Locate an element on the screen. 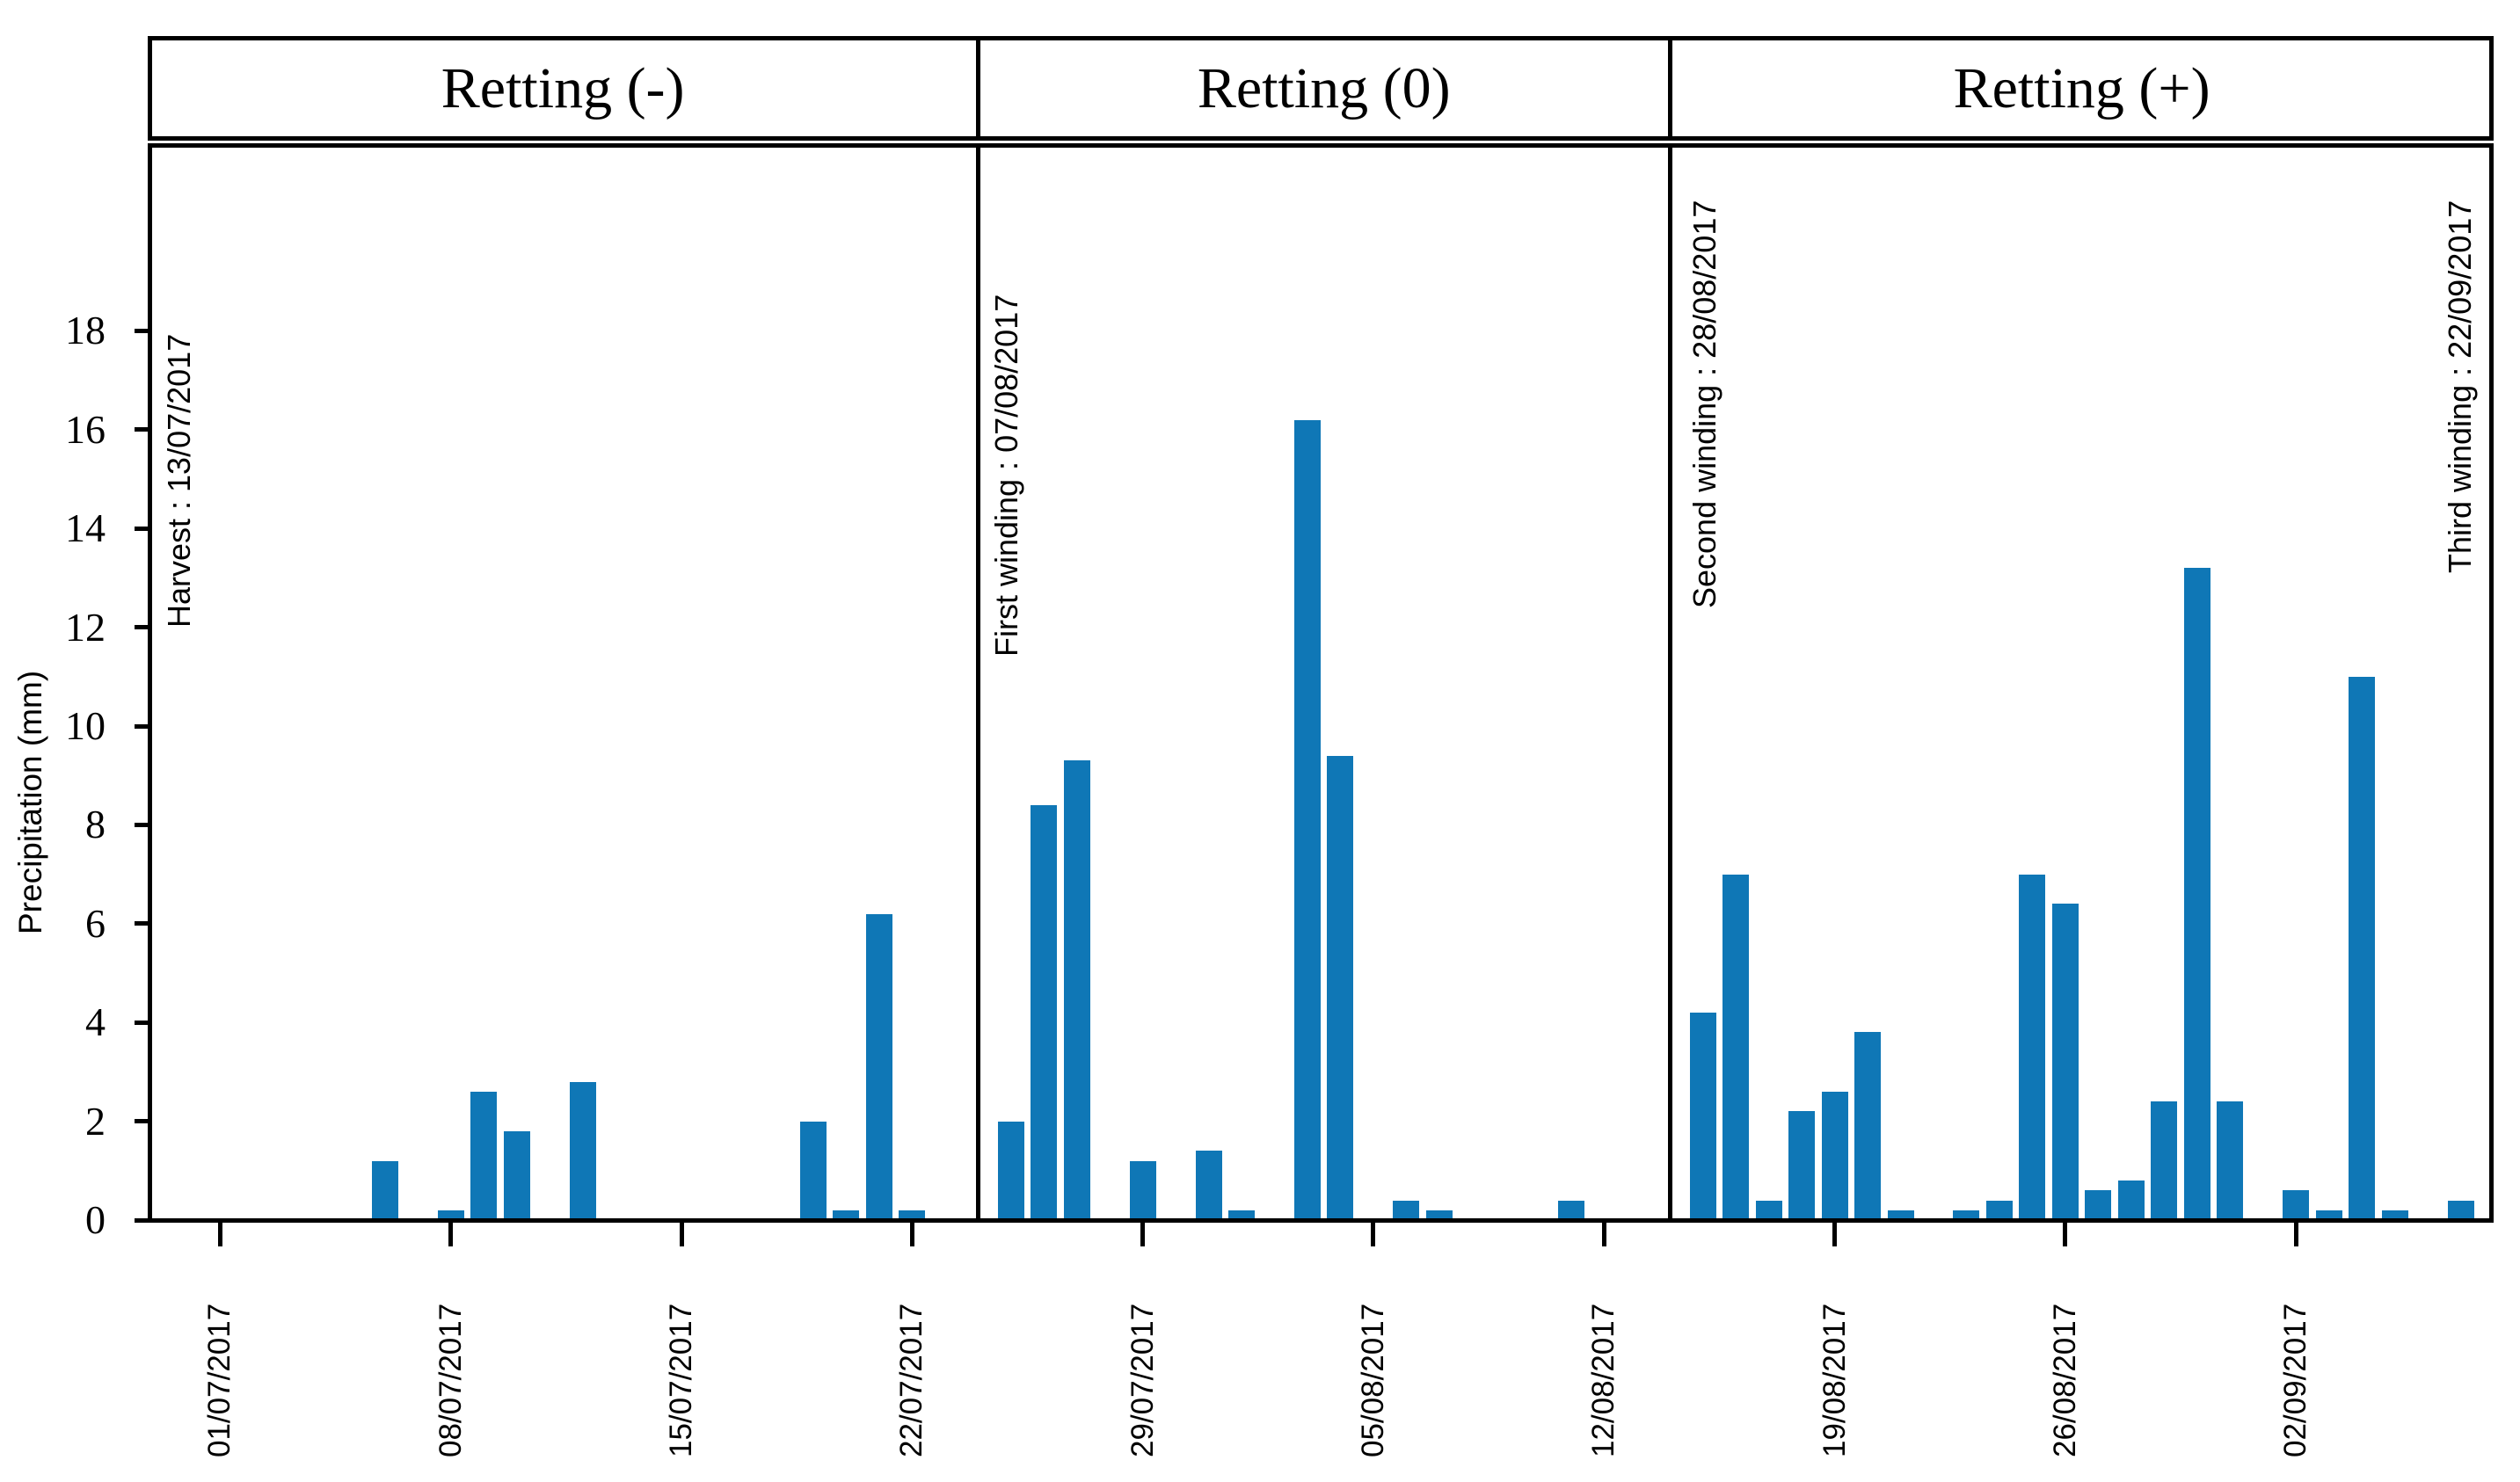 Image resolution: width=2520 pixels, height=1482 pixels. x-tick-label: 19/08/2017 is located at coordinates (1834, 1380).